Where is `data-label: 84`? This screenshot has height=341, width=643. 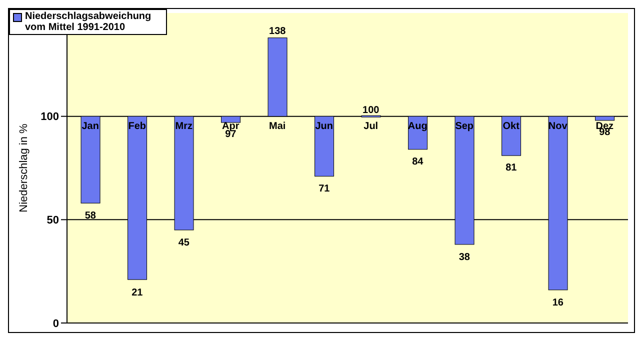 data-label: 84 is located at coordinates (418, 162).